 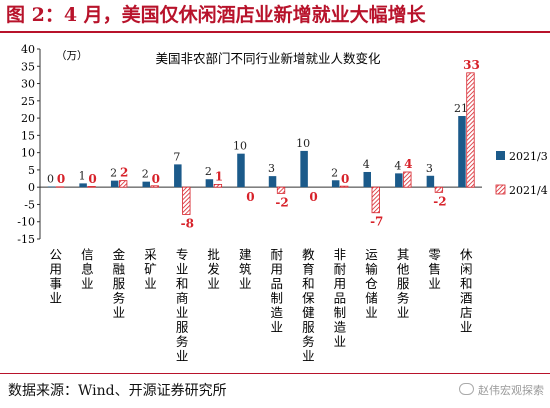 I want to click on source-note: 数据来源：Wind、开源证券研究所, so click(x=117, y=391).